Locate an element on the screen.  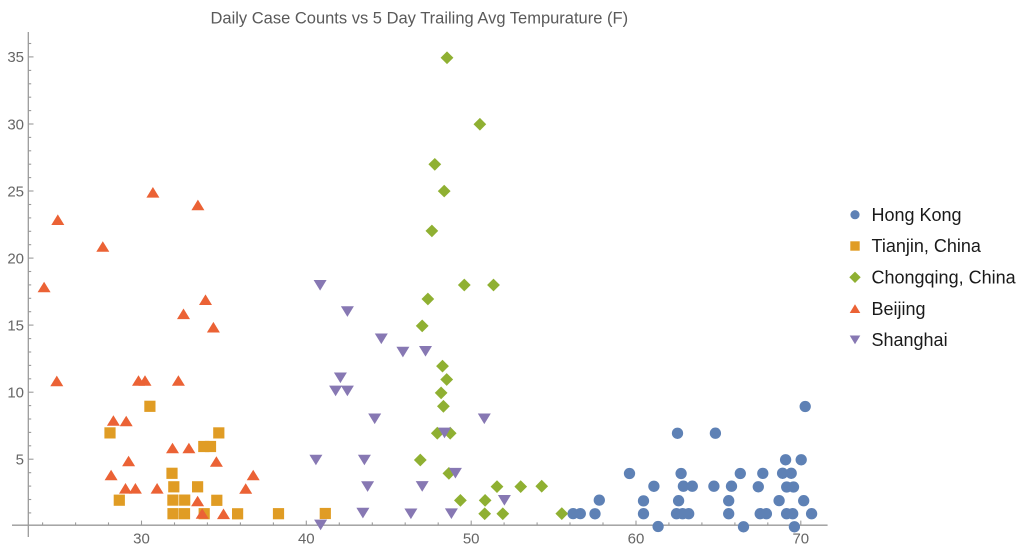
svg-text: Shanghai is located at coordinates (910, 340).